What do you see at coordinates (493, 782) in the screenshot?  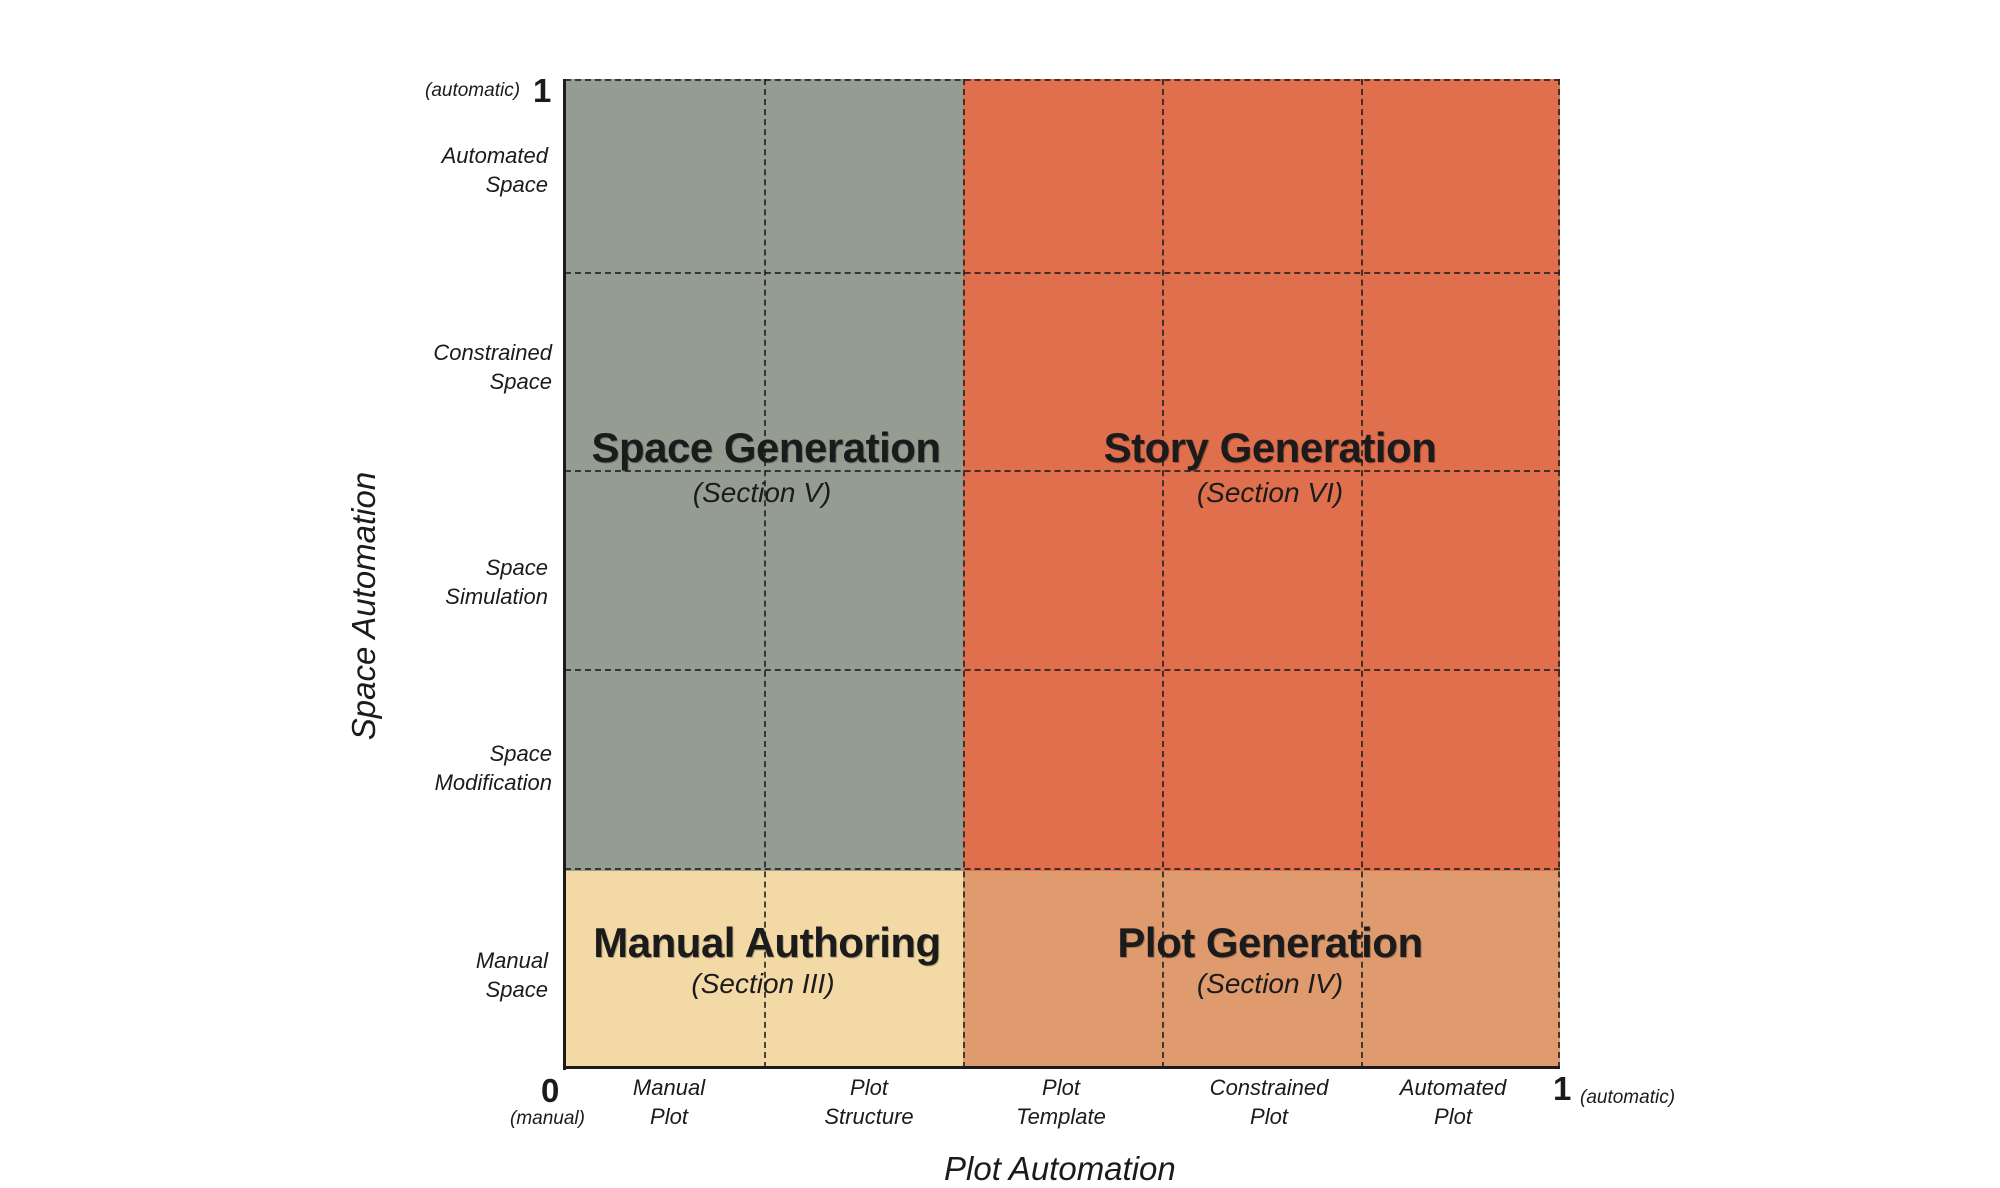 I see `y-tick-line: Modification` at bounding box center [493, 782].